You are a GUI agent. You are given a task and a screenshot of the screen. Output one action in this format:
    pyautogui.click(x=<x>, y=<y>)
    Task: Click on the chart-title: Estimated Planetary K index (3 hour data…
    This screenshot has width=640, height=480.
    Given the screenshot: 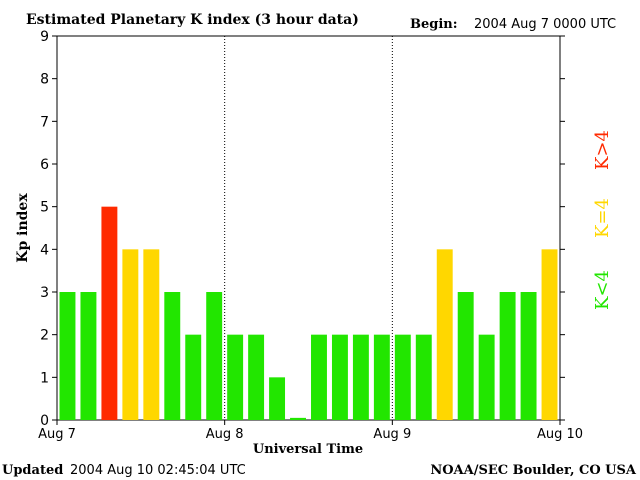 What is the action you would take?
    pyautogui.click(x=192, y=20)
    